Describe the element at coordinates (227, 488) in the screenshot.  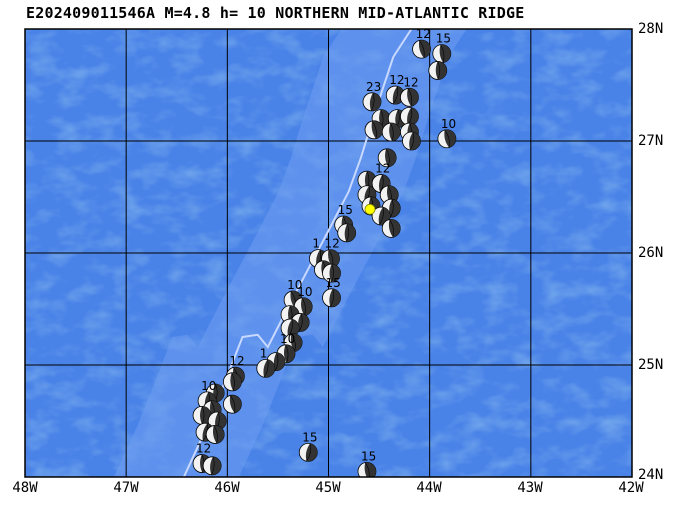
I see `lon-label-46w: 46W` at that location.